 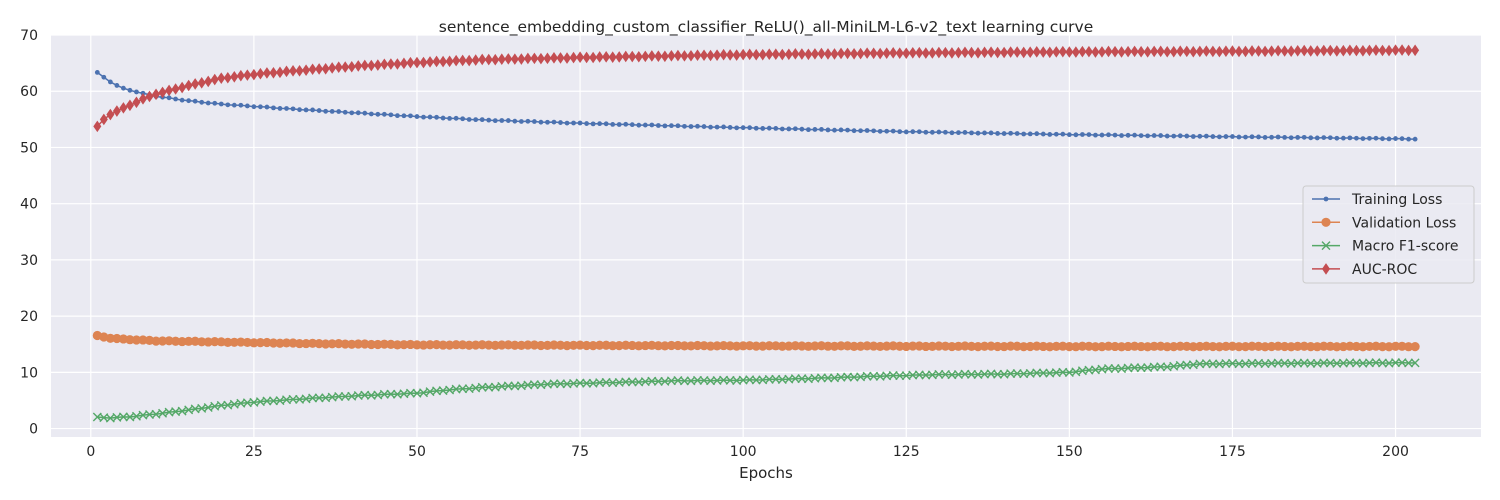 What do you see at coordinates (1326, 269) in the screenshot?
I see `legend-marker` at bounding box center [1326, 269].